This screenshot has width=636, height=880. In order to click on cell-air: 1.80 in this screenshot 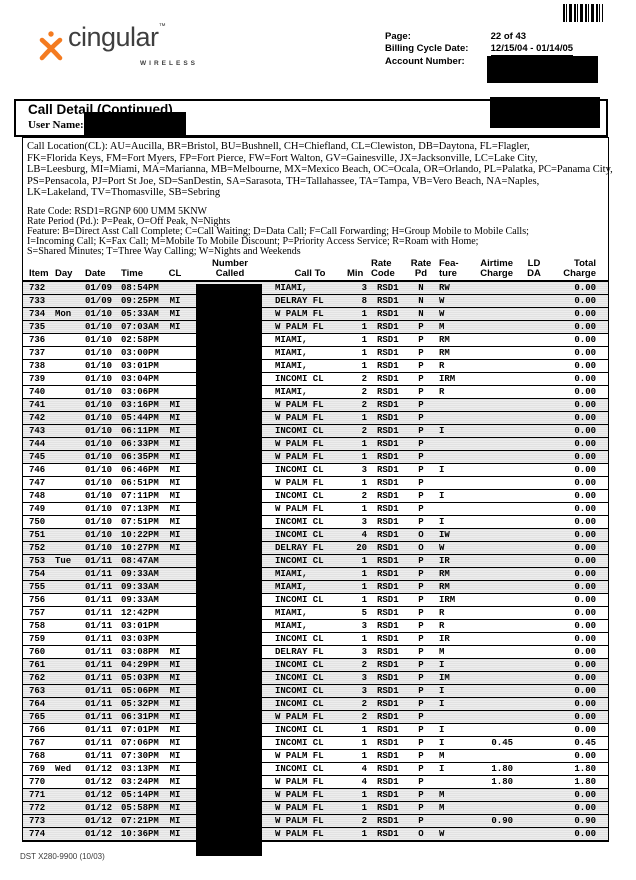, I will do `click(502, 768)`.